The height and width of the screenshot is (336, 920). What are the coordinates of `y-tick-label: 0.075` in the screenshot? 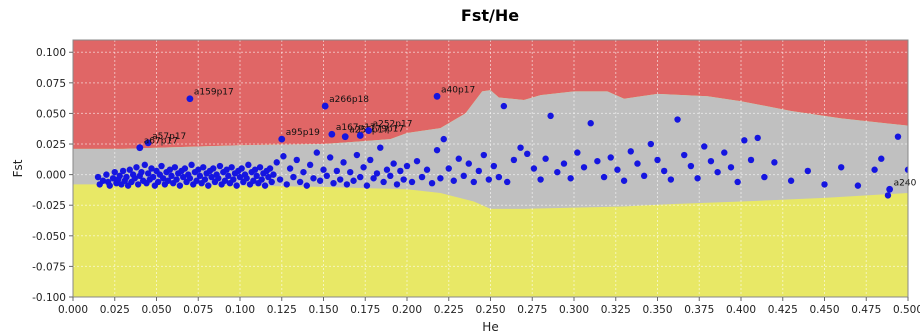 It's located at (51, 84).